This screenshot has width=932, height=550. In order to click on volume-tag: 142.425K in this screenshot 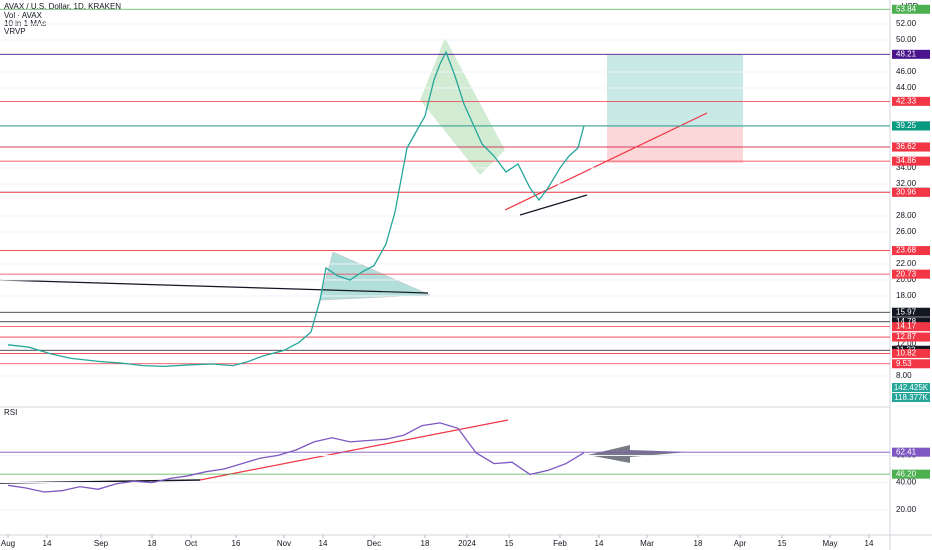, I will do `click(911, 387)`.